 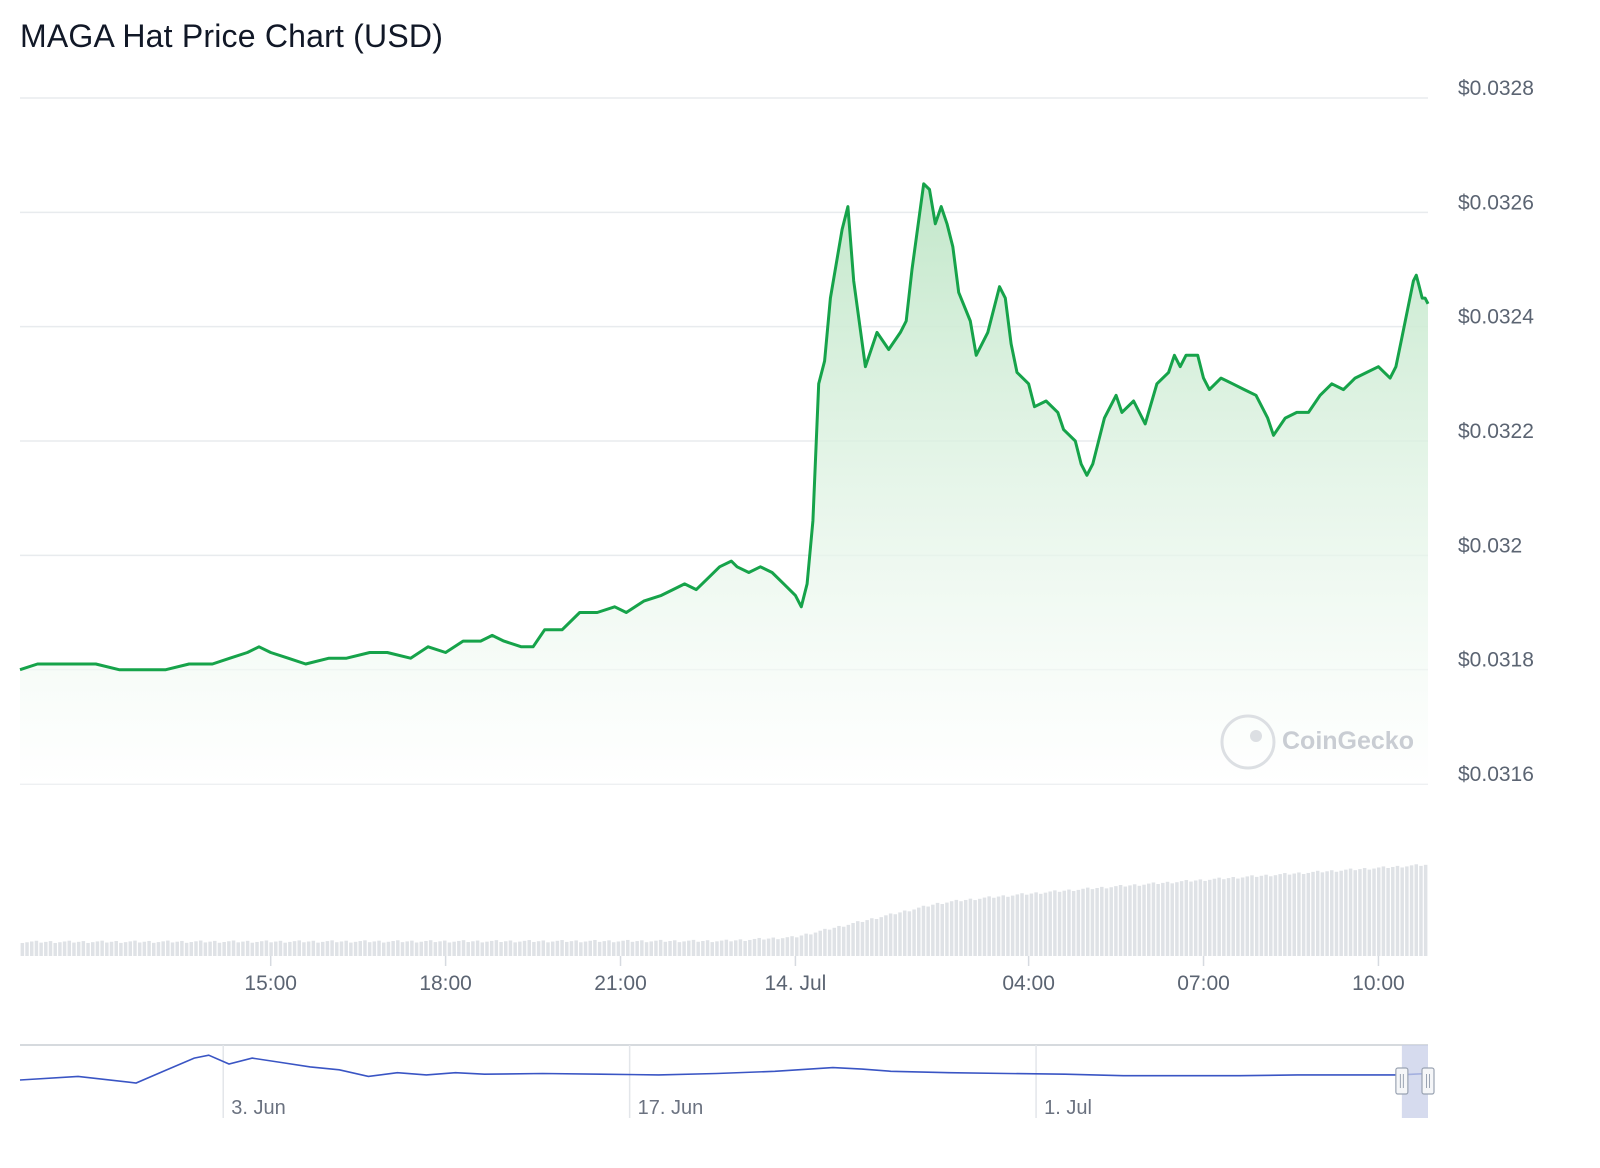 What do you see at coordinates (1496, 660) in the screenshot?
I see `y-tick-label: $0.0318` at bounding box center [1496, 660].